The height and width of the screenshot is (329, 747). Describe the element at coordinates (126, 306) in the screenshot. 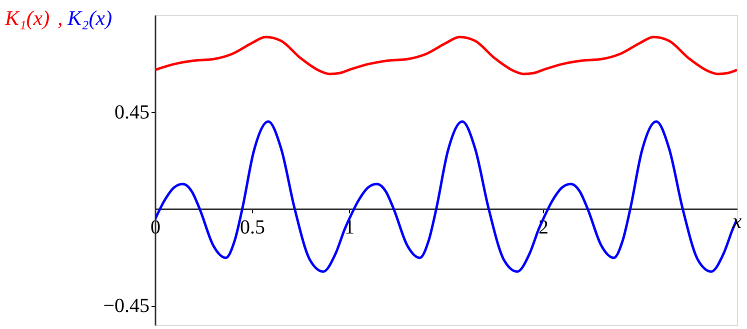

I see `y-tick-label: −0.45` at that location.